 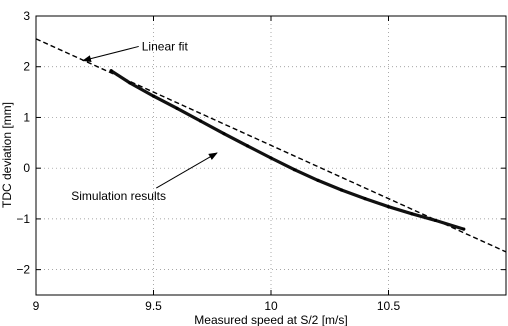 What do you see at coordinates (26, 67) in the screenshot?
I see `y-tick-label: 2` at bounding box center [26, 67].